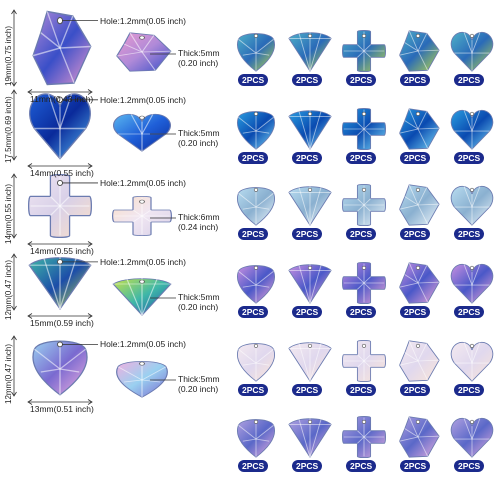 Image resolution: width=500 pixels, height=500 pixels. I want to click on thickness-label: Thick:5mm, so click(199, 379).